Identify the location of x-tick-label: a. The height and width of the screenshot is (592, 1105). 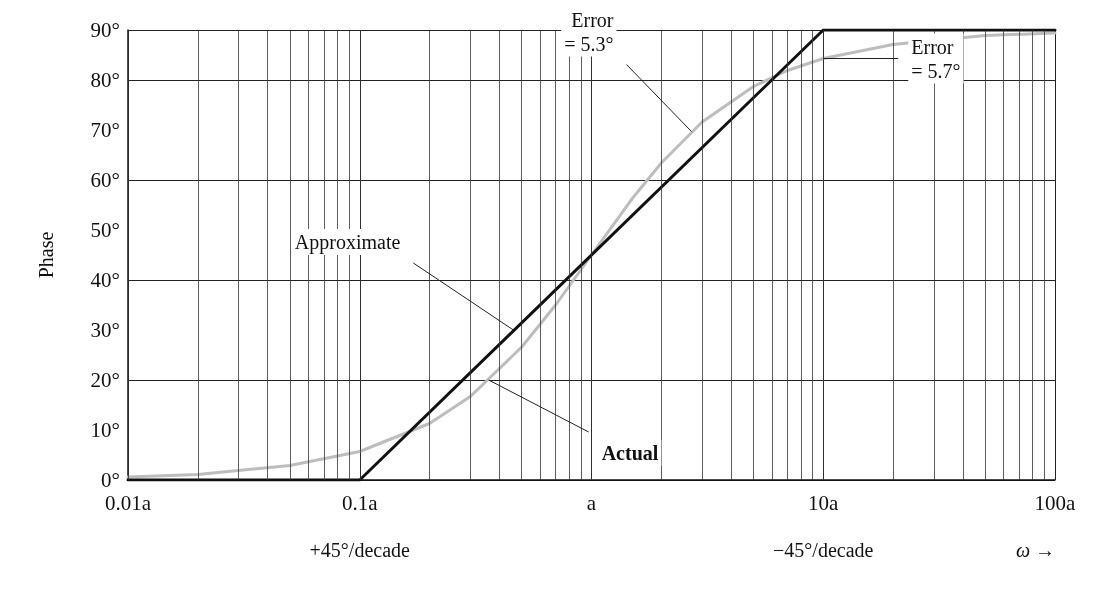
(591, 502).